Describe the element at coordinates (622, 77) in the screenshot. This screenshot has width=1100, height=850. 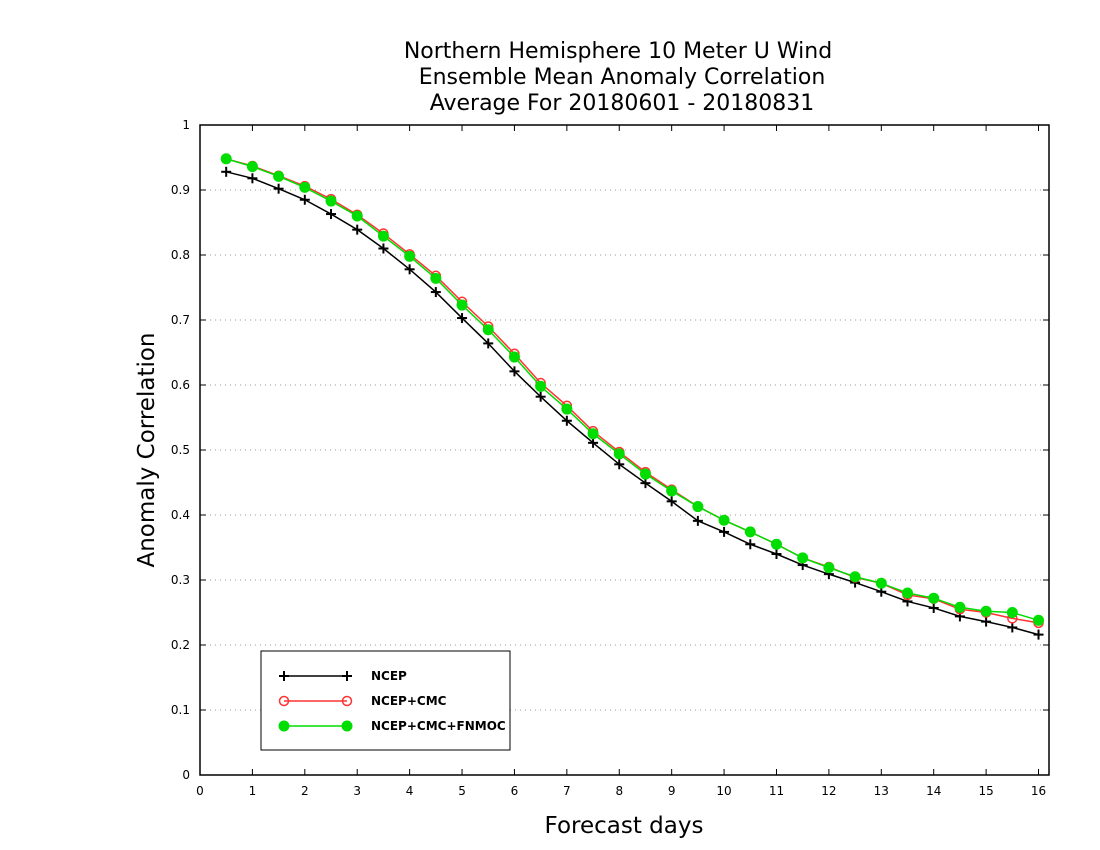
I see `title-line-2: Ensemble Mean Anomaly Correlation` at that location.